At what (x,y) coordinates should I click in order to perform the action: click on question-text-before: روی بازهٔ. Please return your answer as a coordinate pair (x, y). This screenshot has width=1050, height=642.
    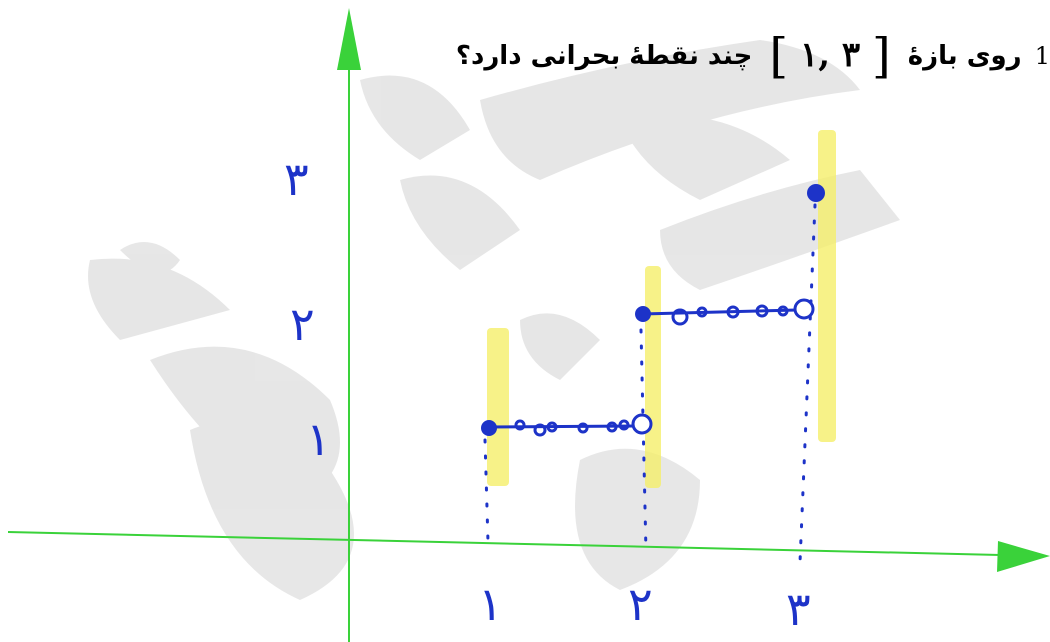
    Looking at the image, I should click on (964, 56).